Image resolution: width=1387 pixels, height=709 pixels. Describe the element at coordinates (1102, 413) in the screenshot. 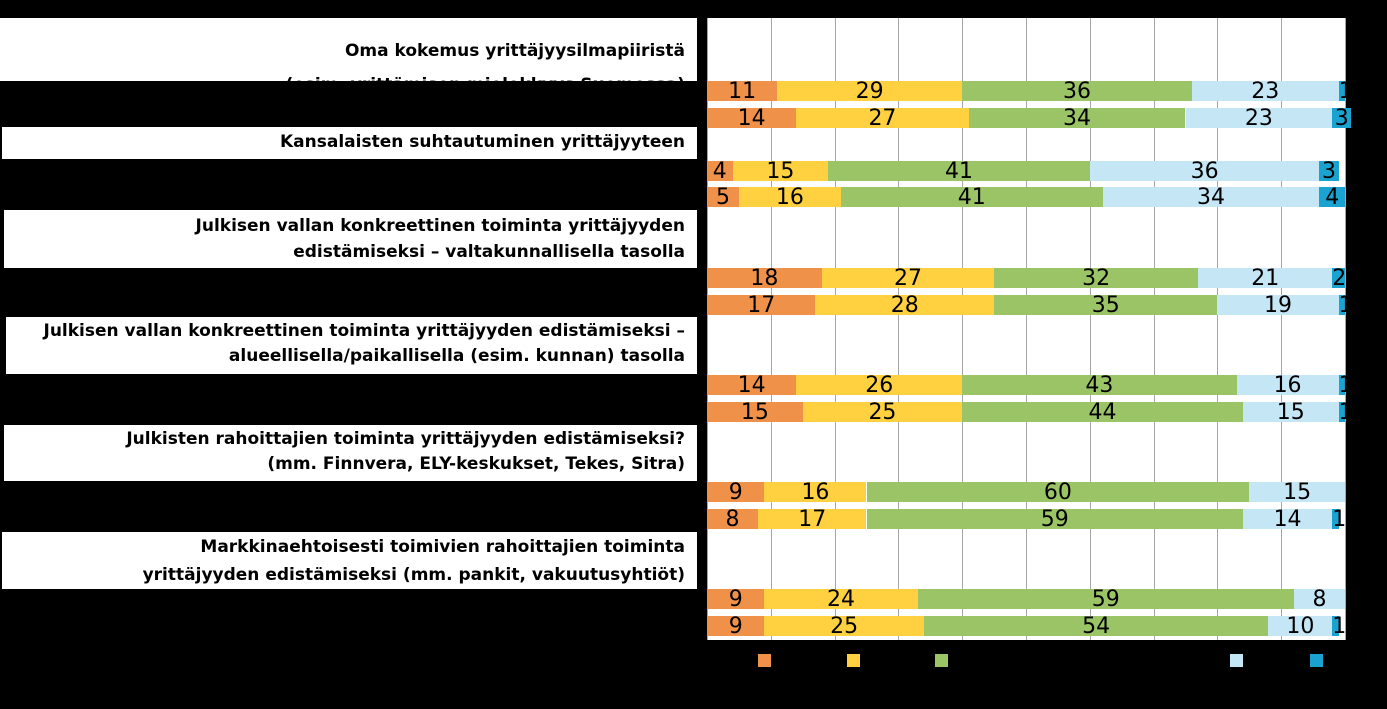

I see `bar-segment: 44` at that location.